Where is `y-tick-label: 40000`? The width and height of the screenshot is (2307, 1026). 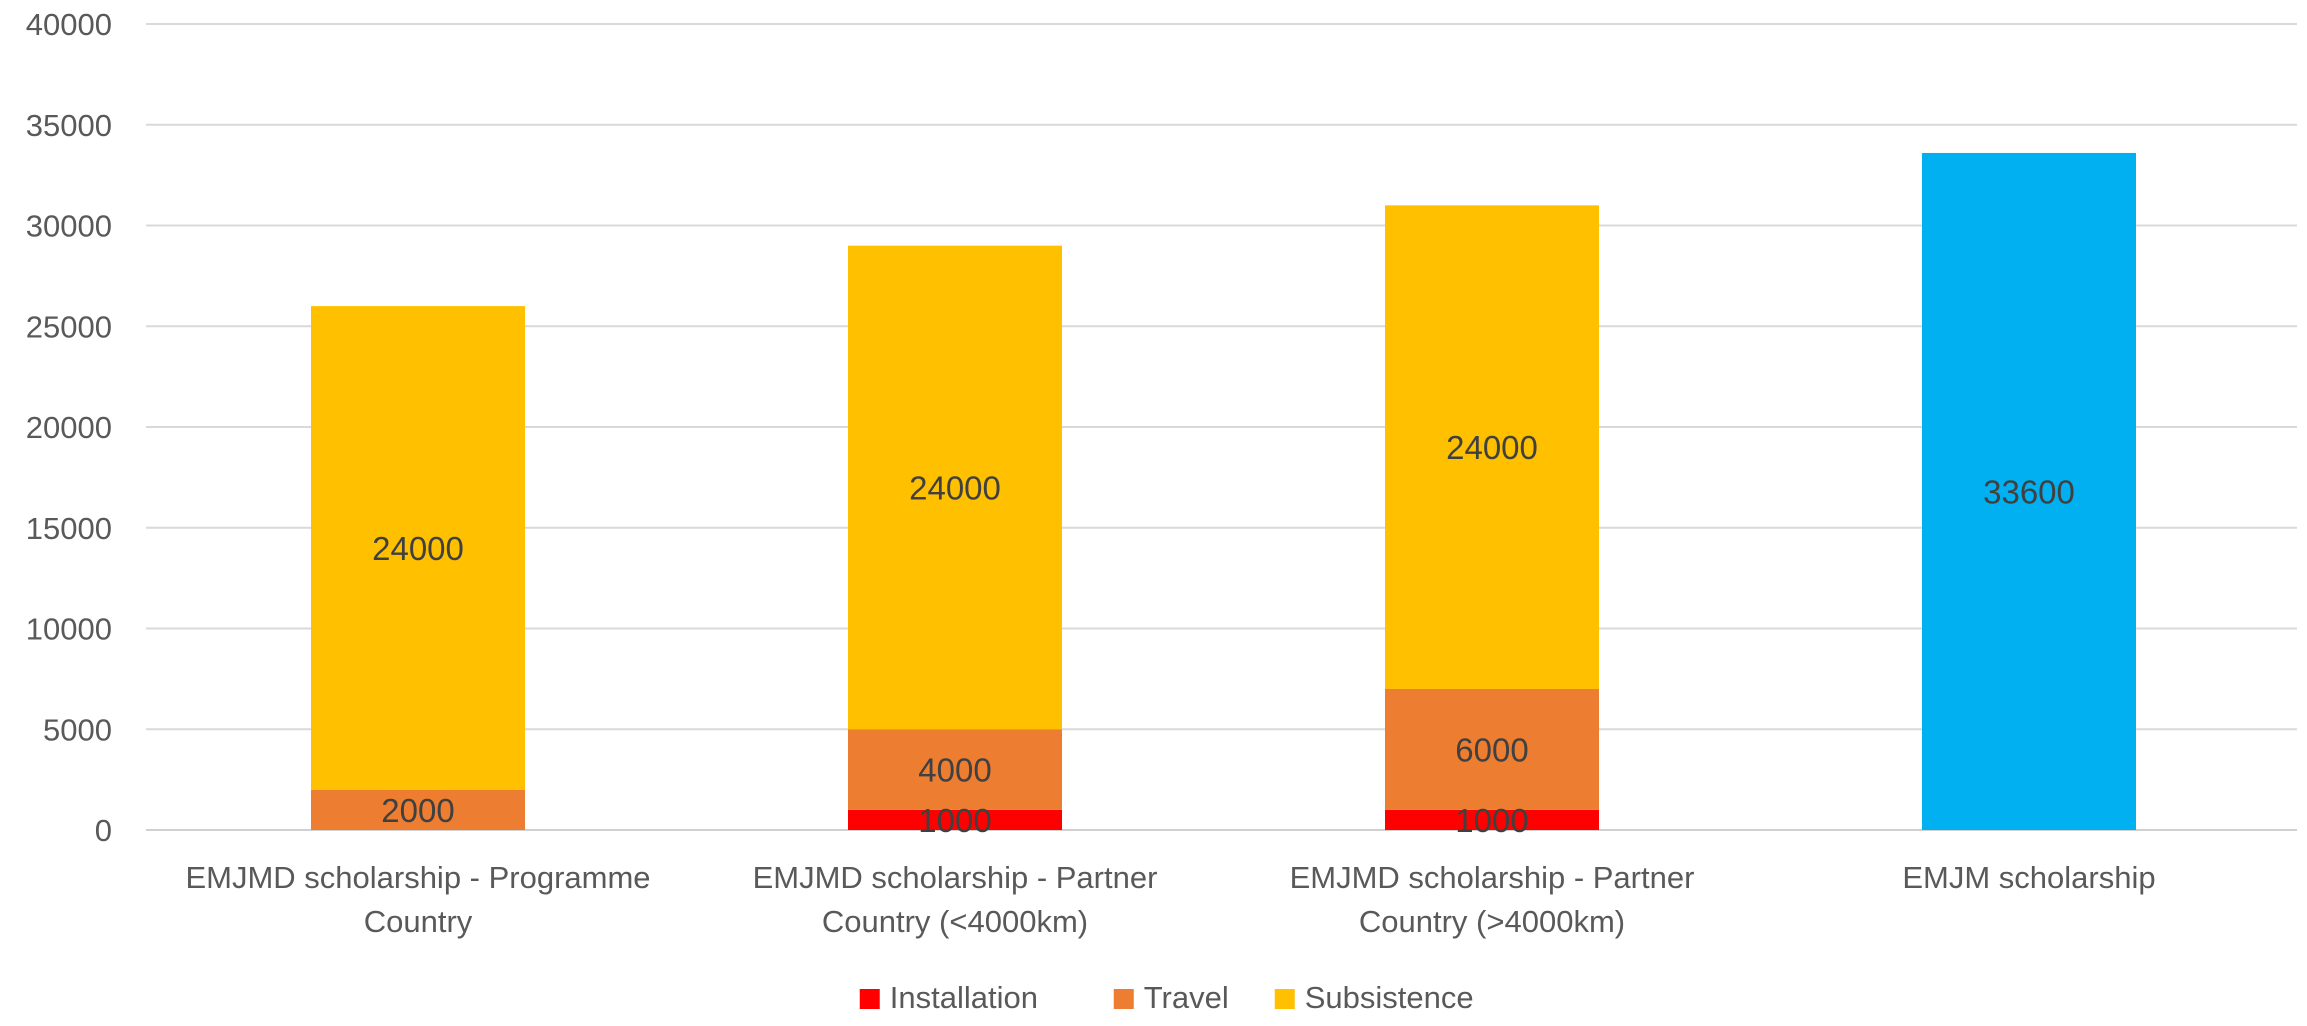 y-tick-label: 40000 is located at coordinates (69, 24).